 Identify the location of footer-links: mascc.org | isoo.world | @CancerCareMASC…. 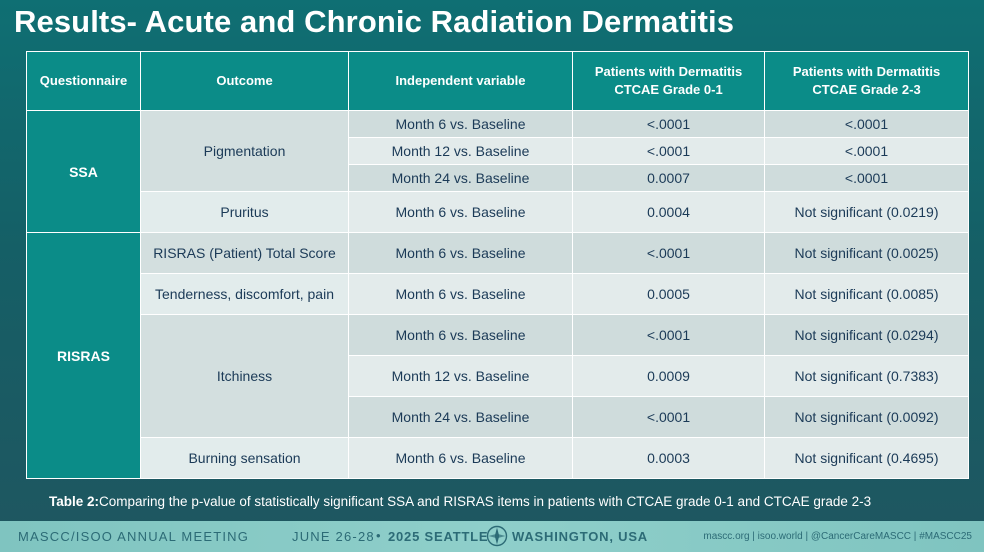
(837, 536).